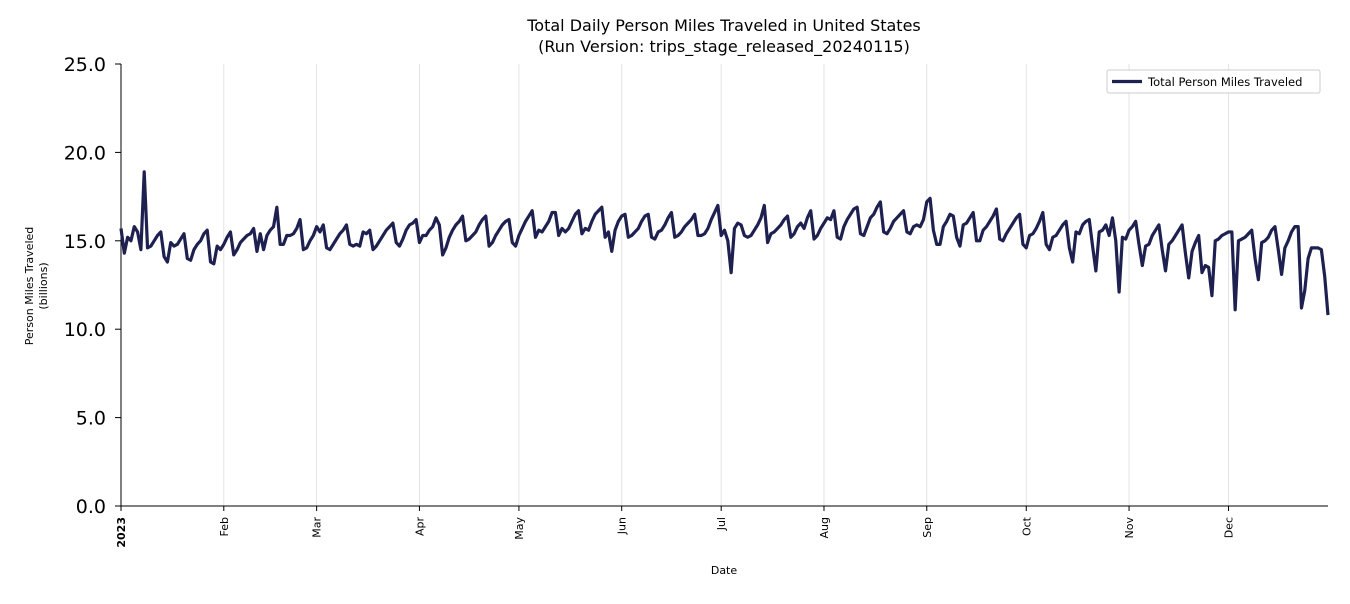 The image size is (1350, 604). Describe the element at coordinates (1026, 526) in the screenshot. I see `x-tick-label: Oct` at that location.